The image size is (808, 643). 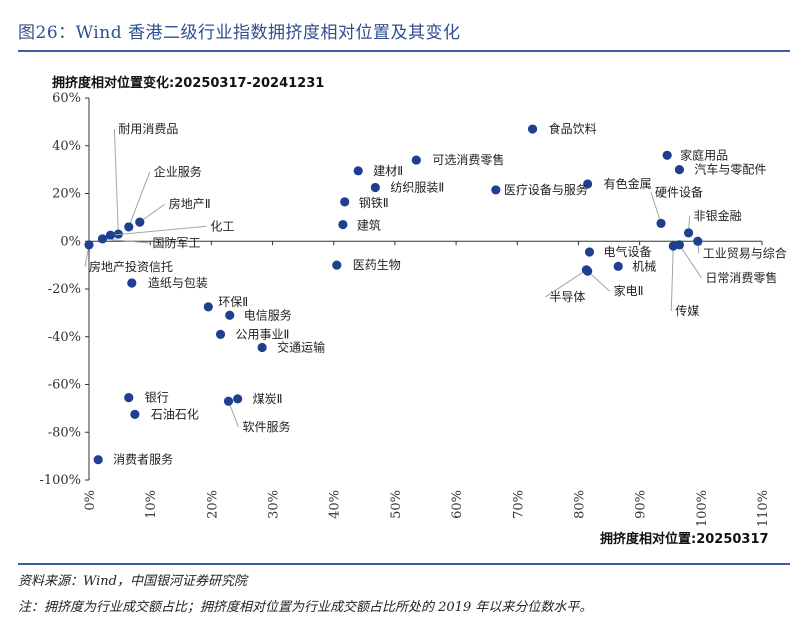 What do you see at coordinates (627, 251) in the screenshot?
I see `point-label: 电气设备` at bounding box center [627, 251].